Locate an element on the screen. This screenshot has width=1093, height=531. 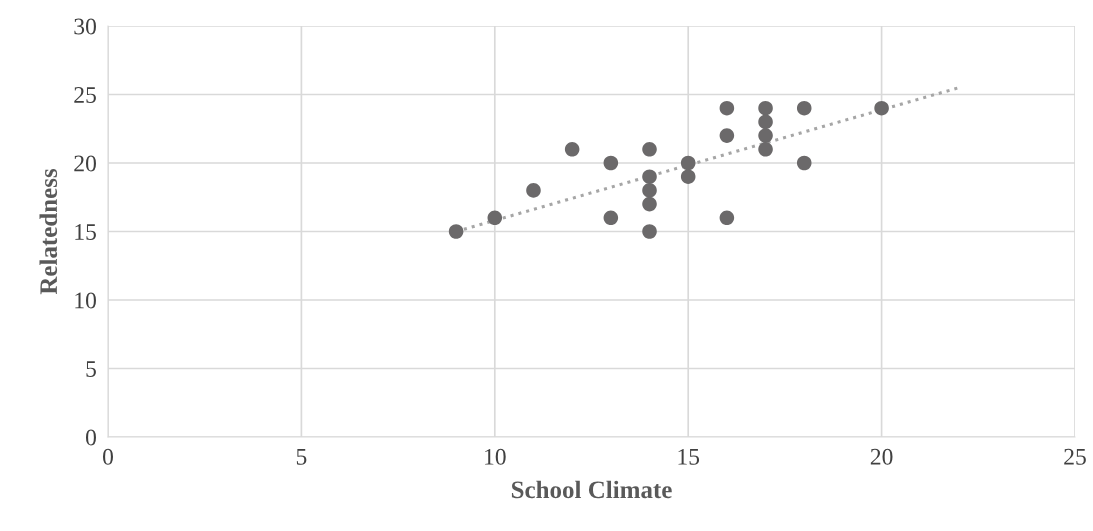
x-tick-label: 0 is located at coordinates (108, 456).